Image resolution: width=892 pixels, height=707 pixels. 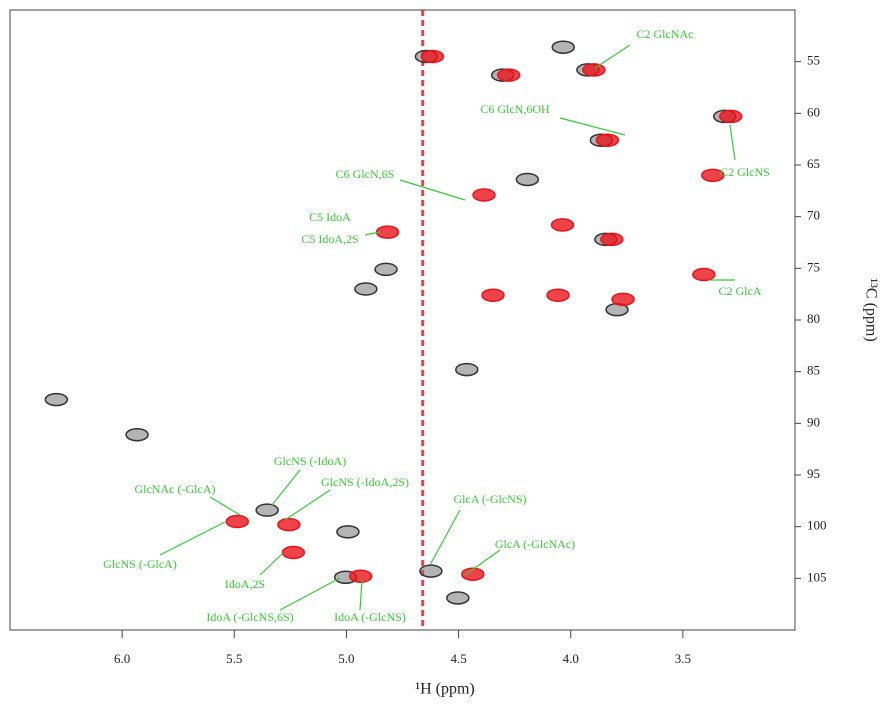 I want to click on annotation: C2 GlcNAc, so click(x=665, y=34).